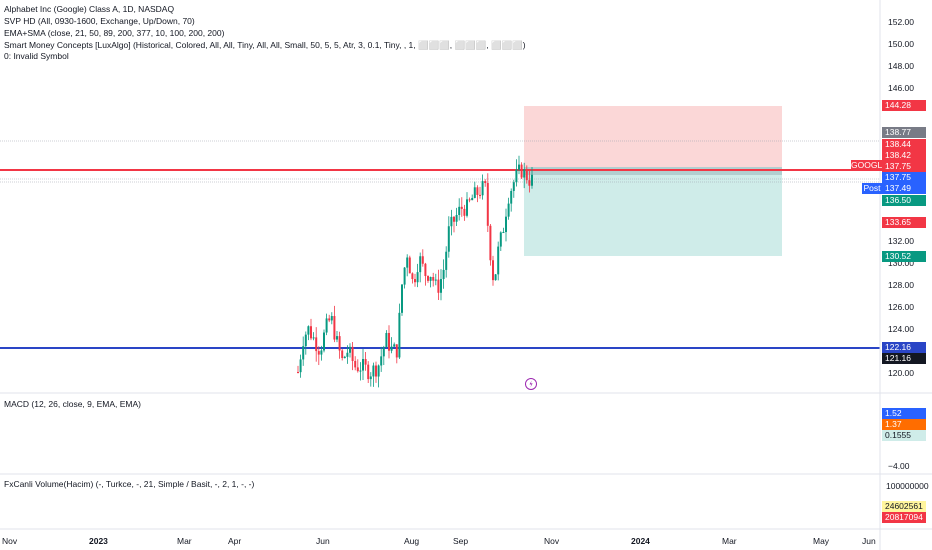 The image size is (932, 550). What do you see at coordinates (907, 486) in the screenshot?
I see `volume-axis-top: 100000000` at bounding box center [907, 486].